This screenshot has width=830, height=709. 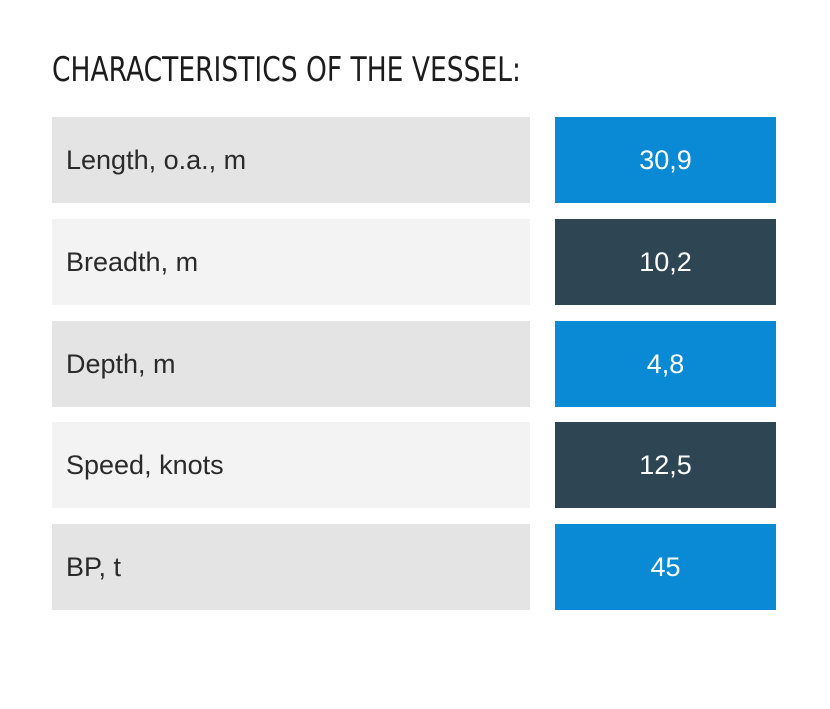 What do you see at coordinates (665, 364) in the screenshot?
I see `row-value: 4,8` at bounding box center [665, 364].